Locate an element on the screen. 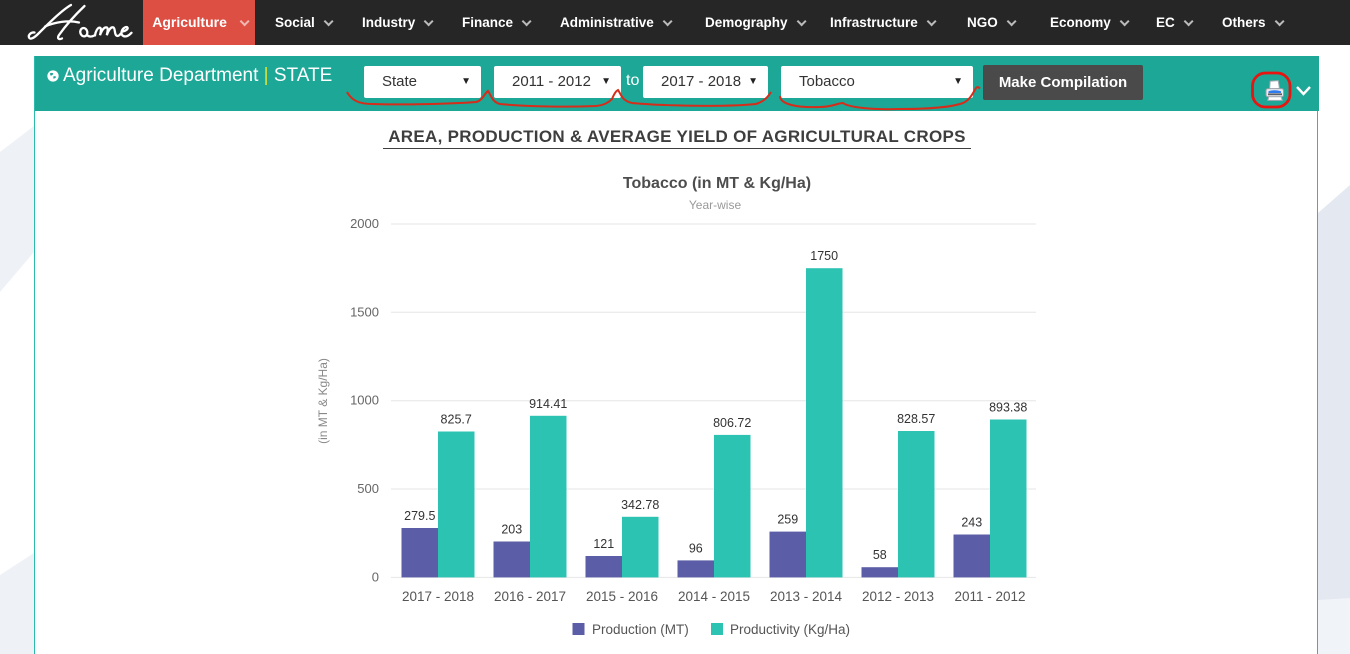 Image resolution: width=1350 pixels, height=654 pixels. svg-text: Production (MT) is located at coordinates (640, 629).